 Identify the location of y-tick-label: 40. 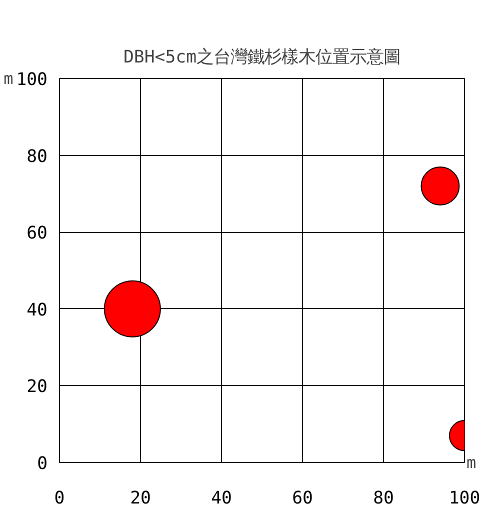
(37, 310).